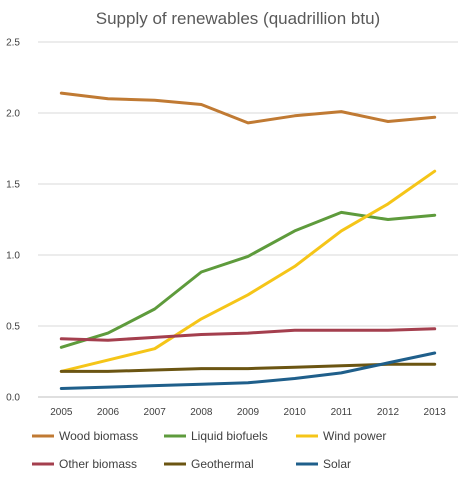 The height and width of the screenshot is (481, 468). Describe the element at coordinates (248, 108) in the screenshot. I see `series-line-wood-biomass` at that location.